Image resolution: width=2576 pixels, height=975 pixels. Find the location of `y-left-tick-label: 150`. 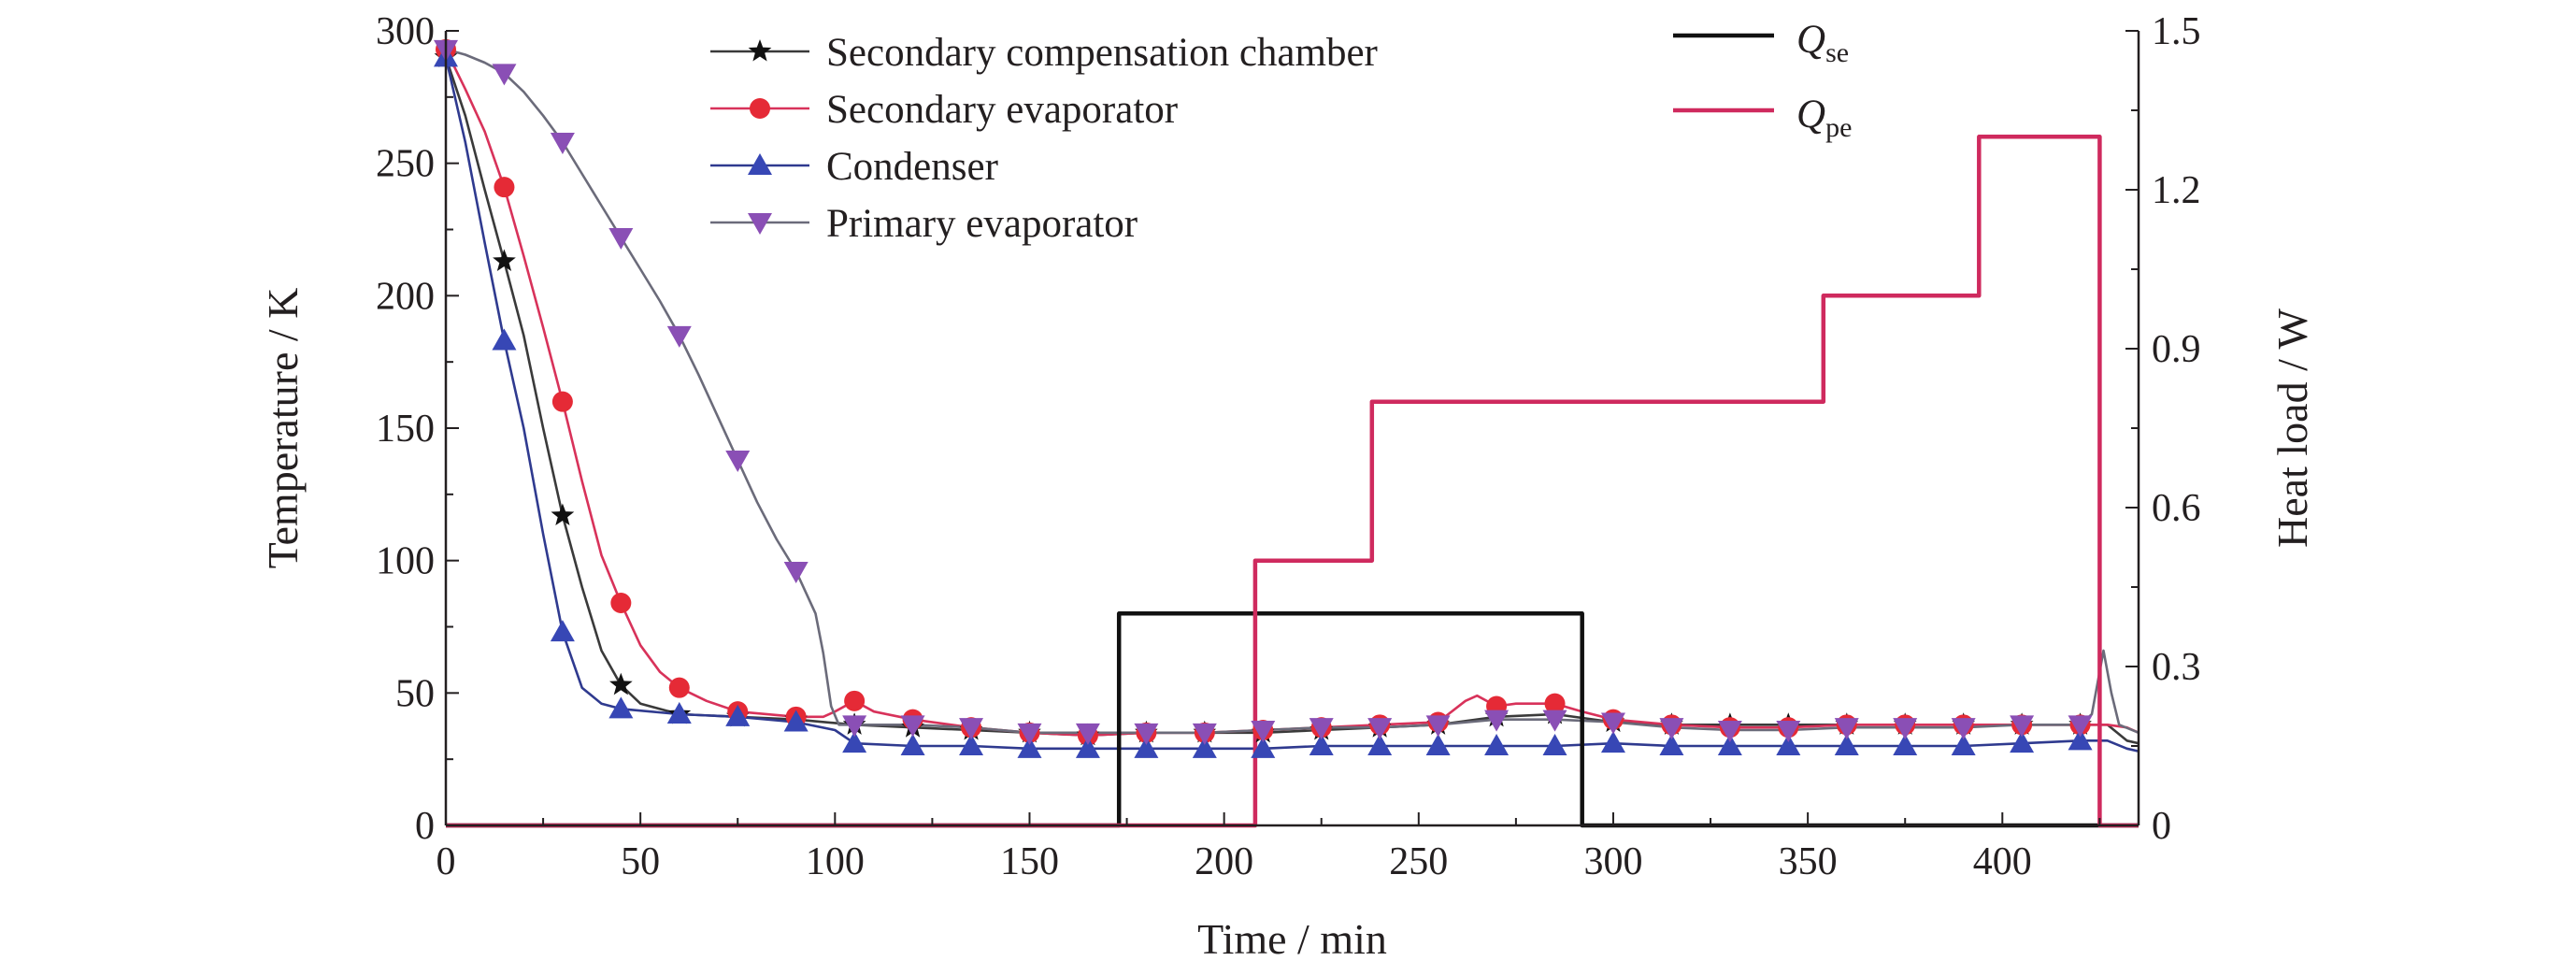

y-left-tick-label: 150 is located at coordinates (405, 430).